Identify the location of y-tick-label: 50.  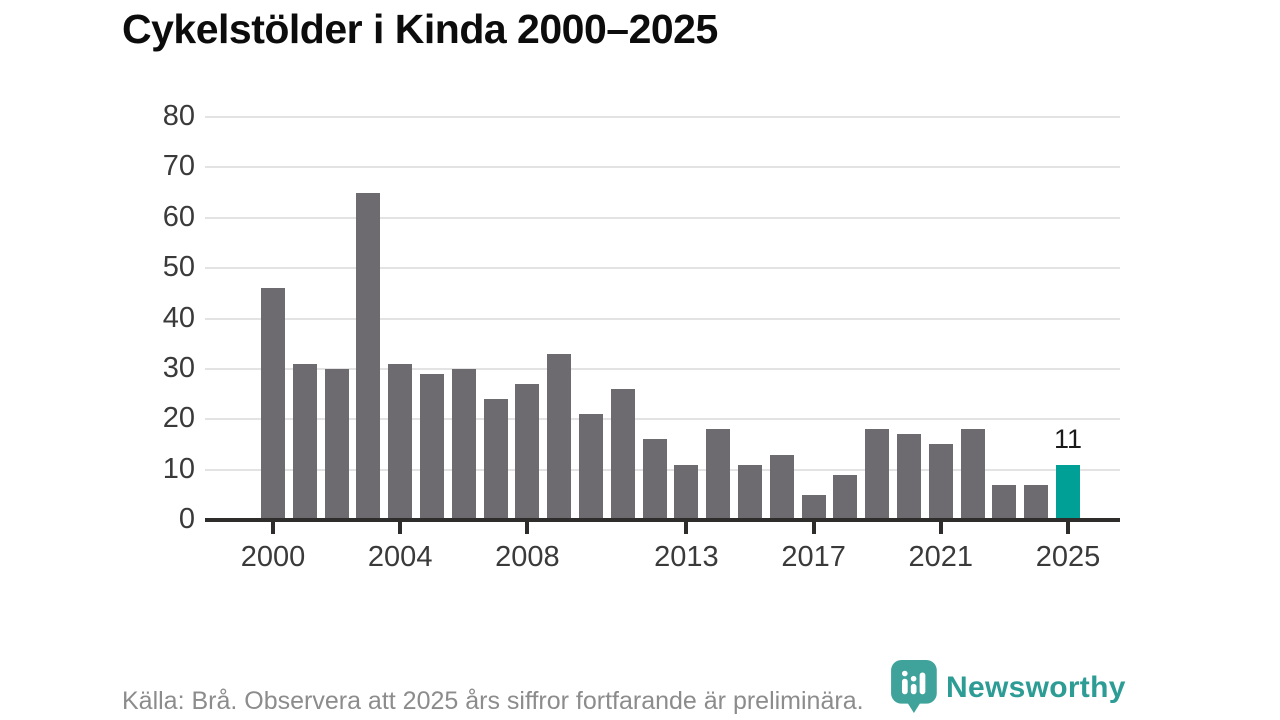
(178, 267).